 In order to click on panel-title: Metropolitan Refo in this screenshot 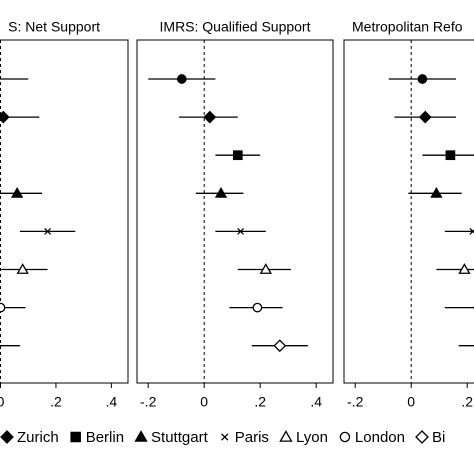, I will do `click(407, 27)`.